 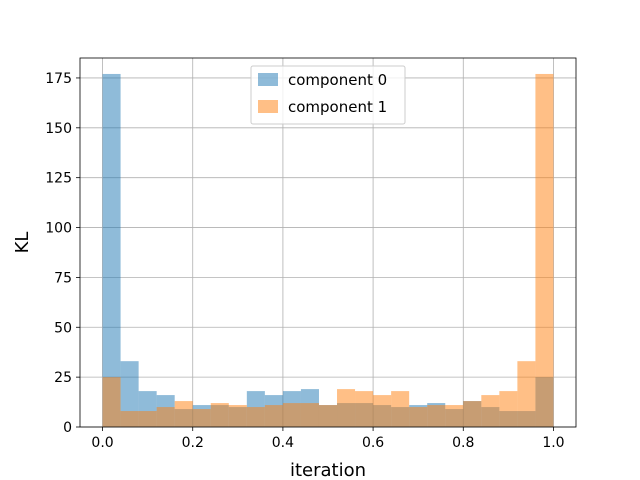 What do you see at coordinates (22, 243) in the screenshot?
I see `y-axis-label: KL` at bounding box center [22, 243].